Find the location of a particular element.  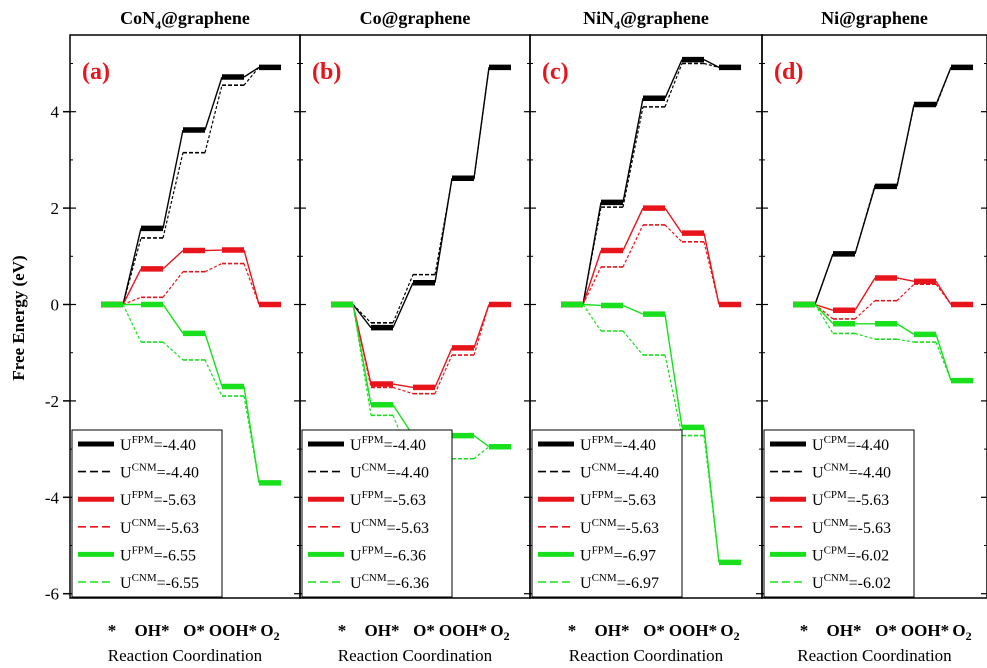

title-part: NiN is located at coordinates (598, 18).